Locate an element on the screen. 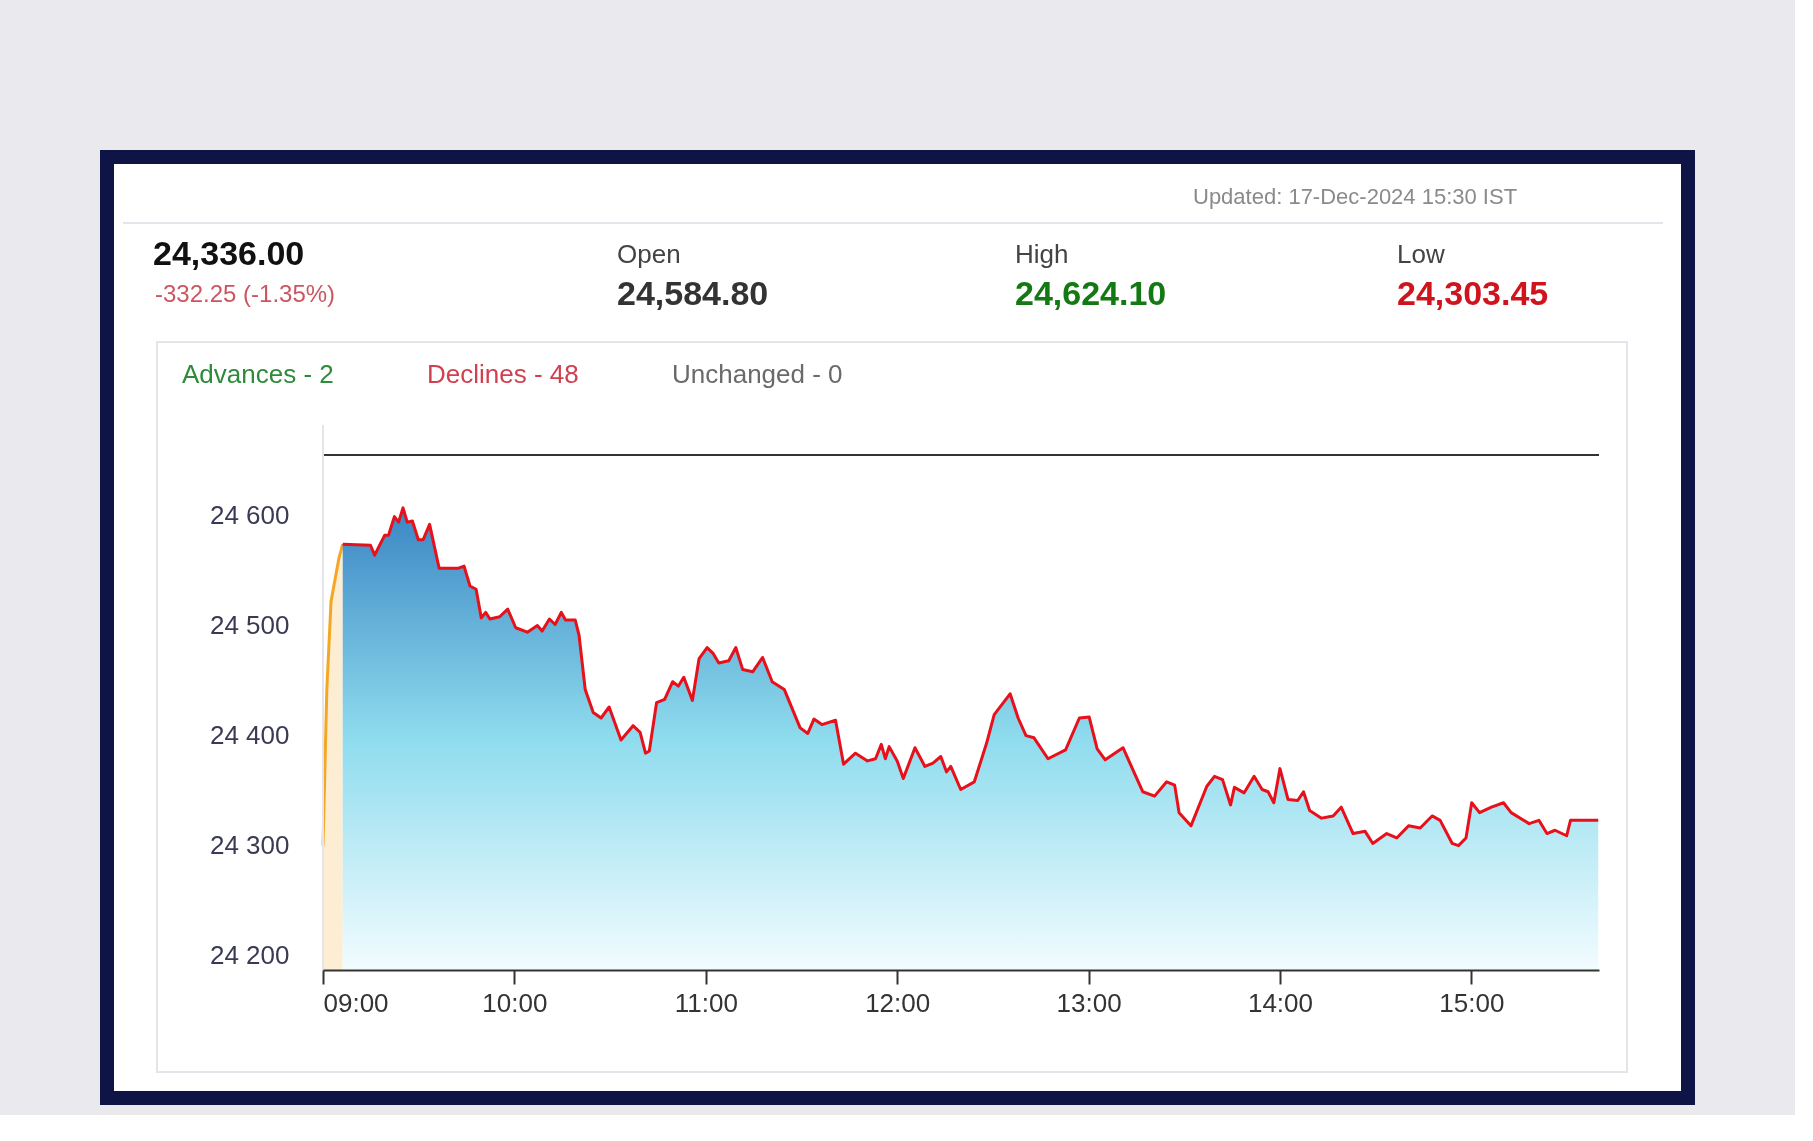 The height and width of the screenshot is (1141, 1813). text: Low is located at coordinates (1421, 254).